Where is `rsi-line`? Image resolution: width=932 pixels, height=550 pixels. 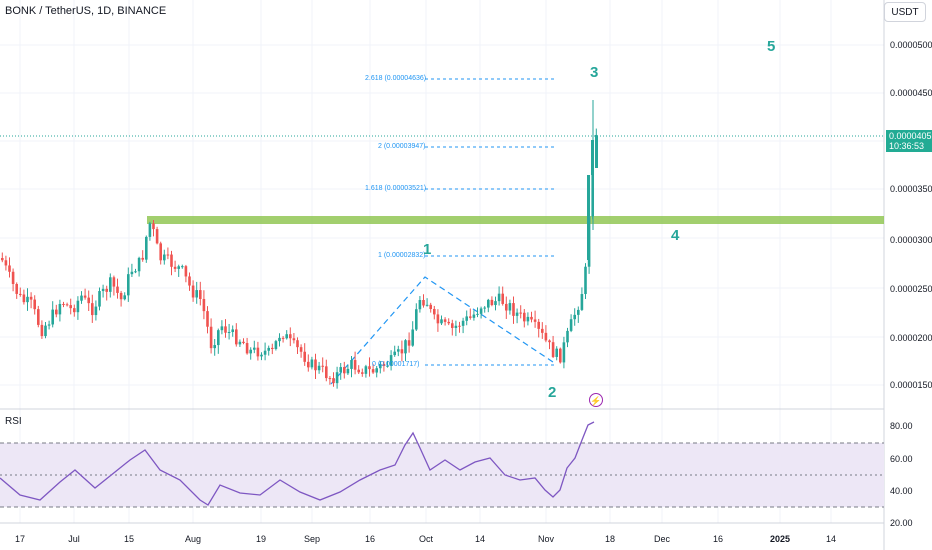
rsi-line is located at coordinates (297, 463).